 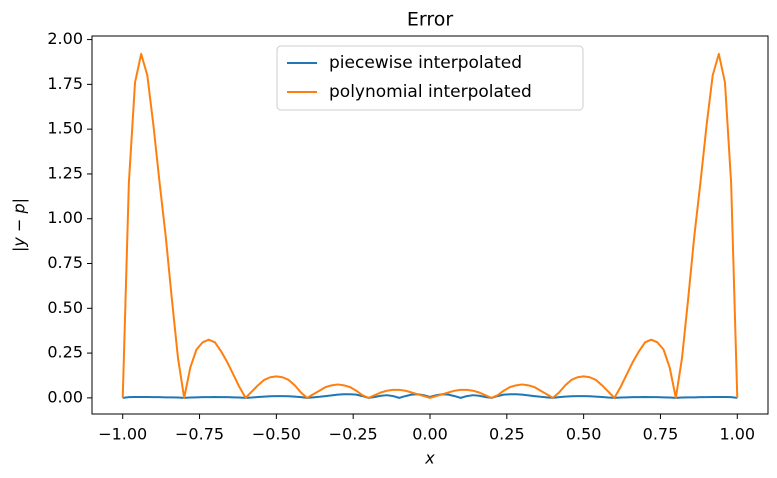 What do you see at coordinates (353, 434) in the screenshot?
I see `x-tick-label: −0.25` at bounding box center [353, 434].